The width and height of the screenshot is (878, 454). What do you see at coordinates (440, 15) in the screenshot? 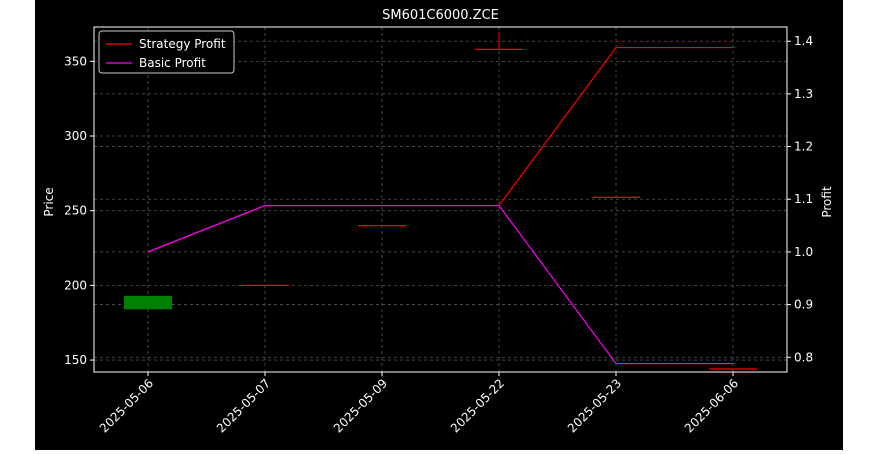
I see `chart-title: SM601C6000.ZCE` at bounding box center [440, 15].